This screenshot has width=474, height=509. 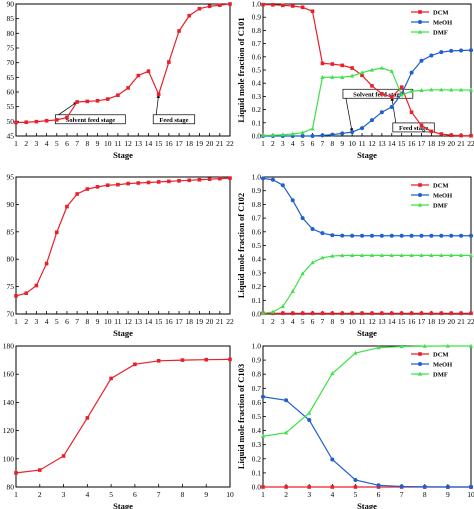 What do you see at coordinates (91, 120) in the screenshot?
I see `annotation-label: Solvent feed stage` at bounding box center [91, 120].